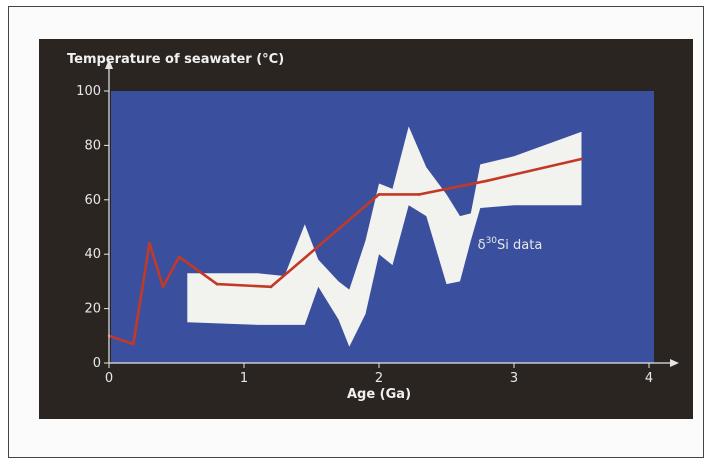  I want to click on y-tick-label: 40, so click(92, 254).